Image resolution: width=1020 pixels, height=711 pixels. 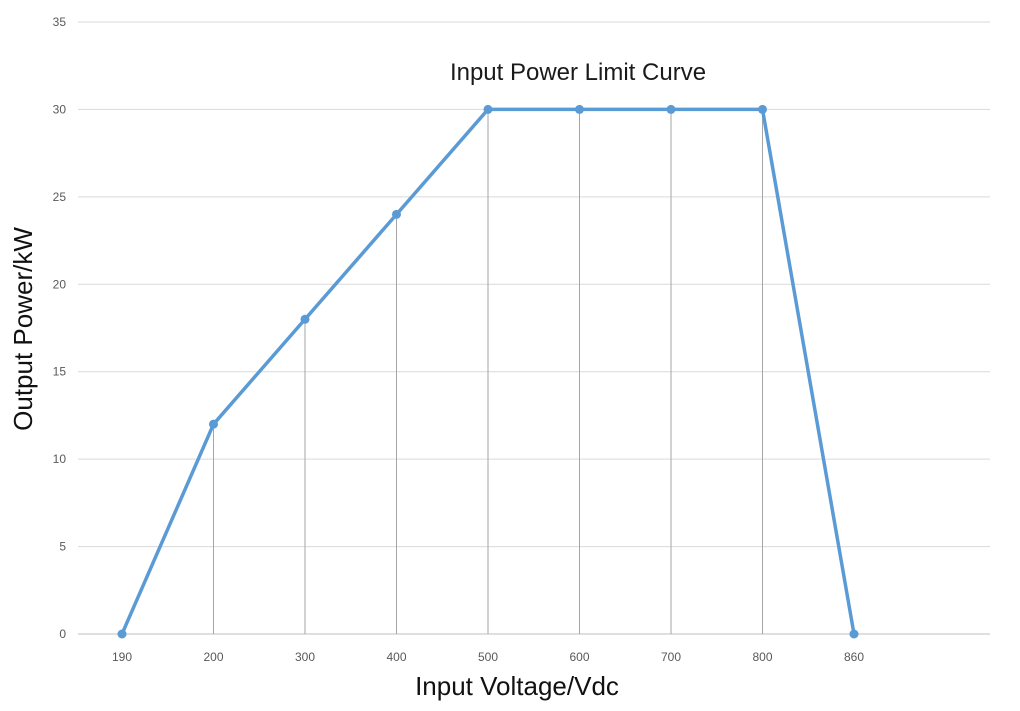 I want to click on x-tick-label: 860, so click(x=854, y=657).